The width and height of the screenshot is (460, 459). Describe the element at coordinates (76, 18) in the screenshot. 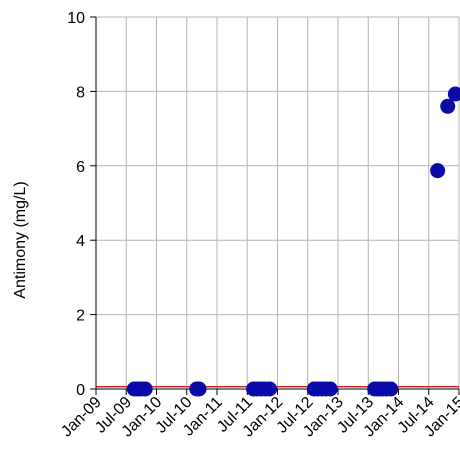

I see `y-tick-label: 10` at that location.